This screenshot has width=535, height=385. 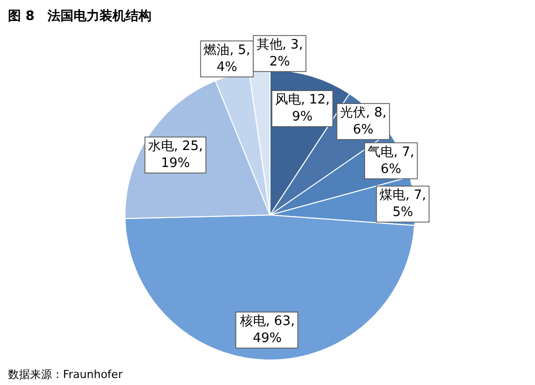 What do you see at coordinates (279, 54) in the screenshot?
I see `slice-label: 其他, 3, 2%` at bounding box center [279, 54].